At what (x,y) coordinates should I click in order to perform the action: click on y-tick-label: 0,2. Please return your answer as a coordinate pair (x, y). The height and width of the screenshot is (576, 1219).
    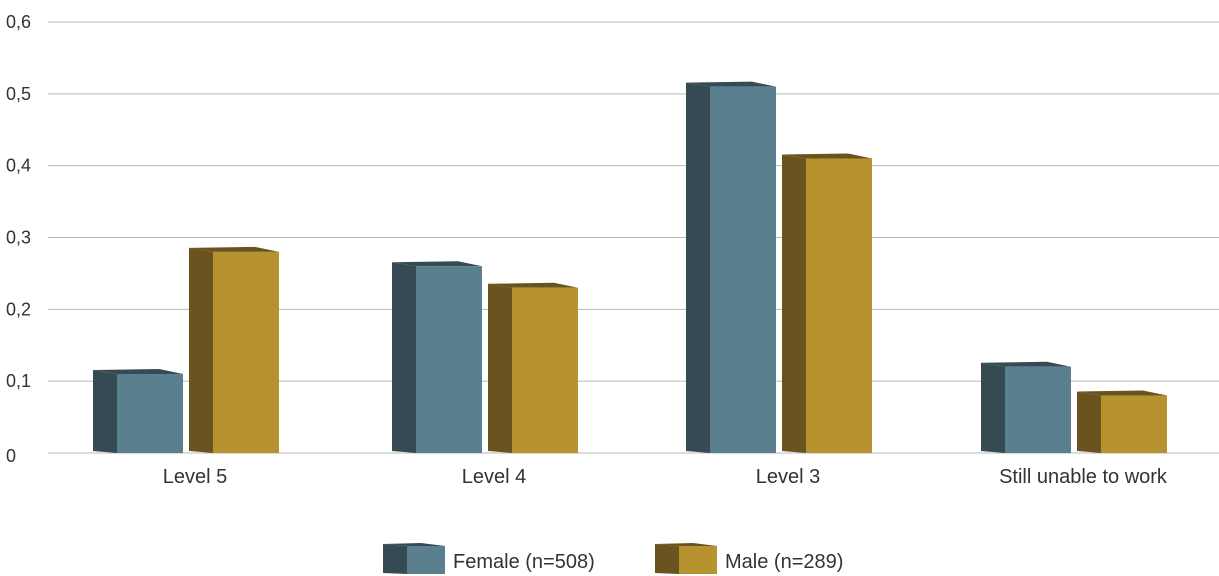
    Looking at the image, I should click on (18, 309).